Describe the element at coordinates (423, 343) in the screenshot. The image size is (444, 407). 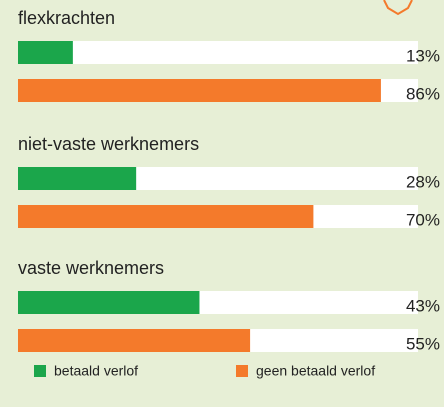
I see `value-label: 55%` at that location.